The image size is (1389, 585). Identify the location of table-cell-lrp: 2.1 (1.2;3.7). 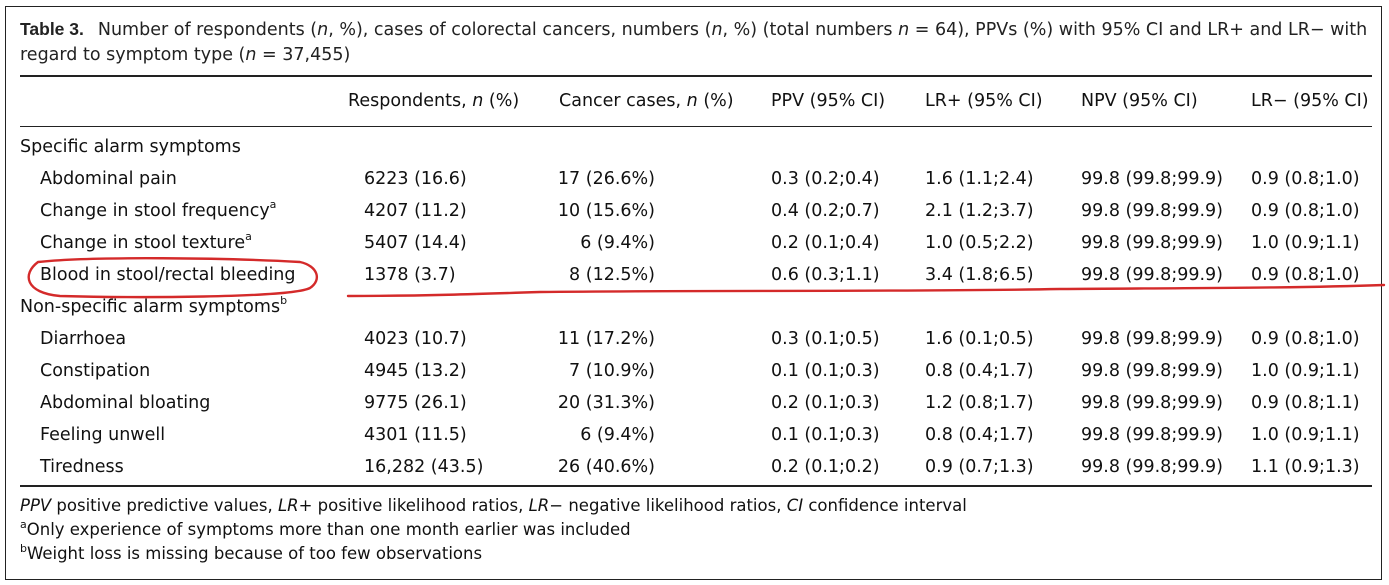
(979, 211).